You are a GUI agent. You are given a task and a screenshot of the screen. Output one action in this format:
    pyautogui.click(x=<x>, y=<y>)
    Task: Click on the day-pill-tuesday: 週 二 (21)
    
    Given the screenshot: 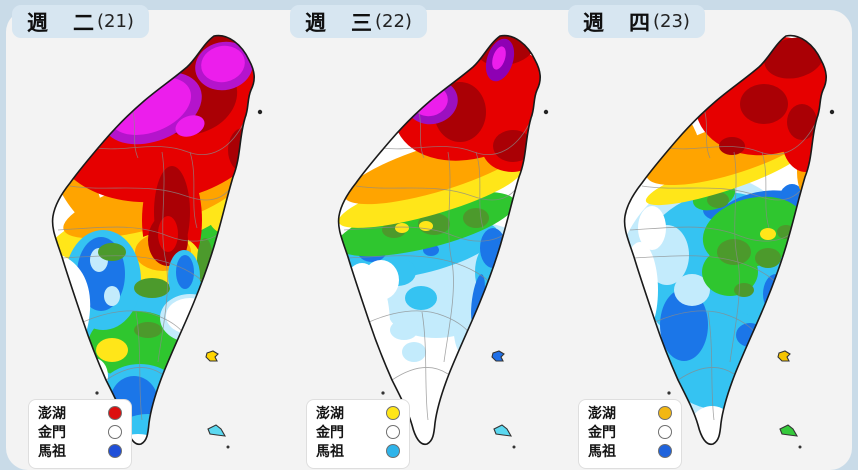 What is the action you would take?
    pyautogui.click(x=80, y=21)
    